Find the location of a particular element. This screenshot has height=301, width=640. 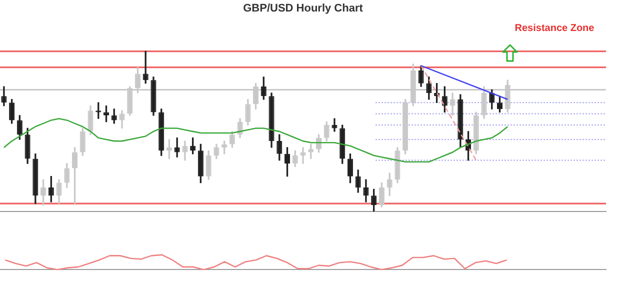

chart-title: GBP/USD Hourly Chart is located at coordinates (303, 8).